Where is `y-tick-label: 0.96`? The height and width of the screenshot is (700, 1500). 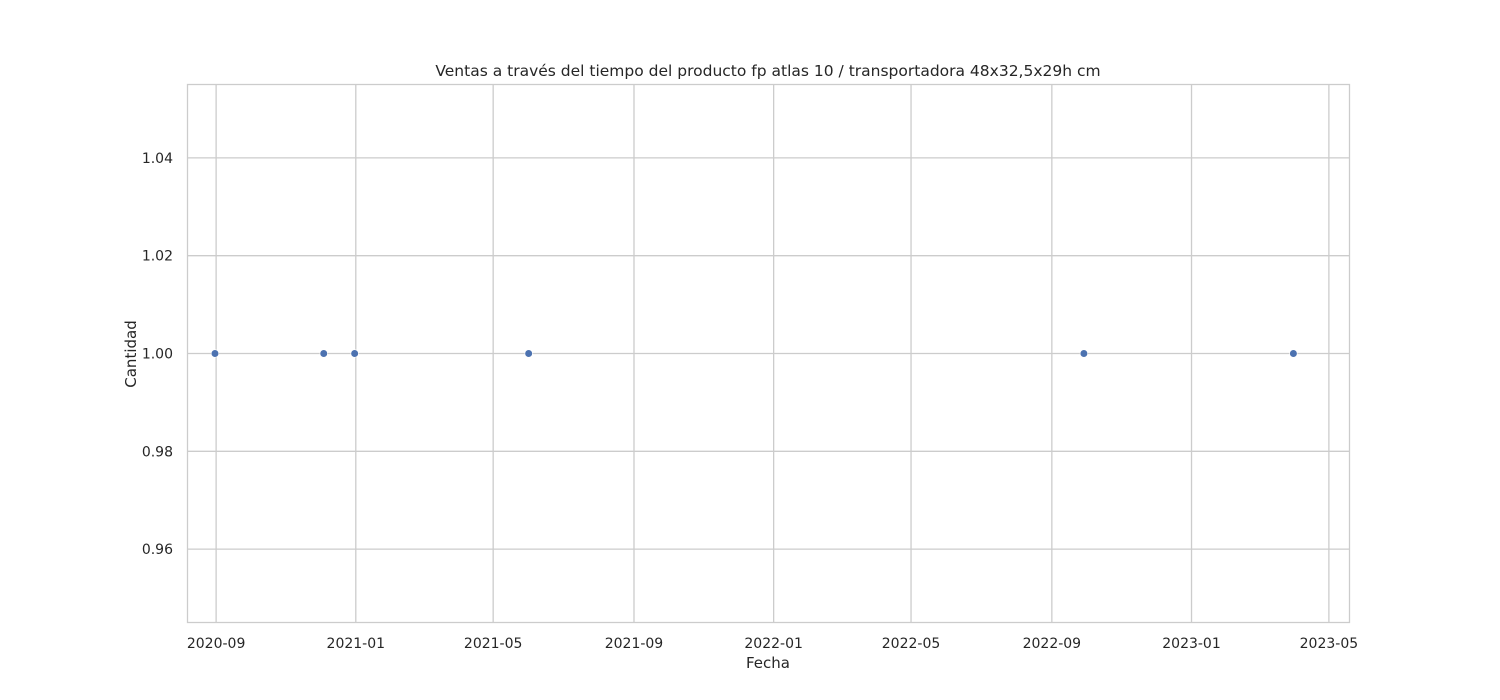
y-tick-label: 0.96 is located at coordinates (157, 550).